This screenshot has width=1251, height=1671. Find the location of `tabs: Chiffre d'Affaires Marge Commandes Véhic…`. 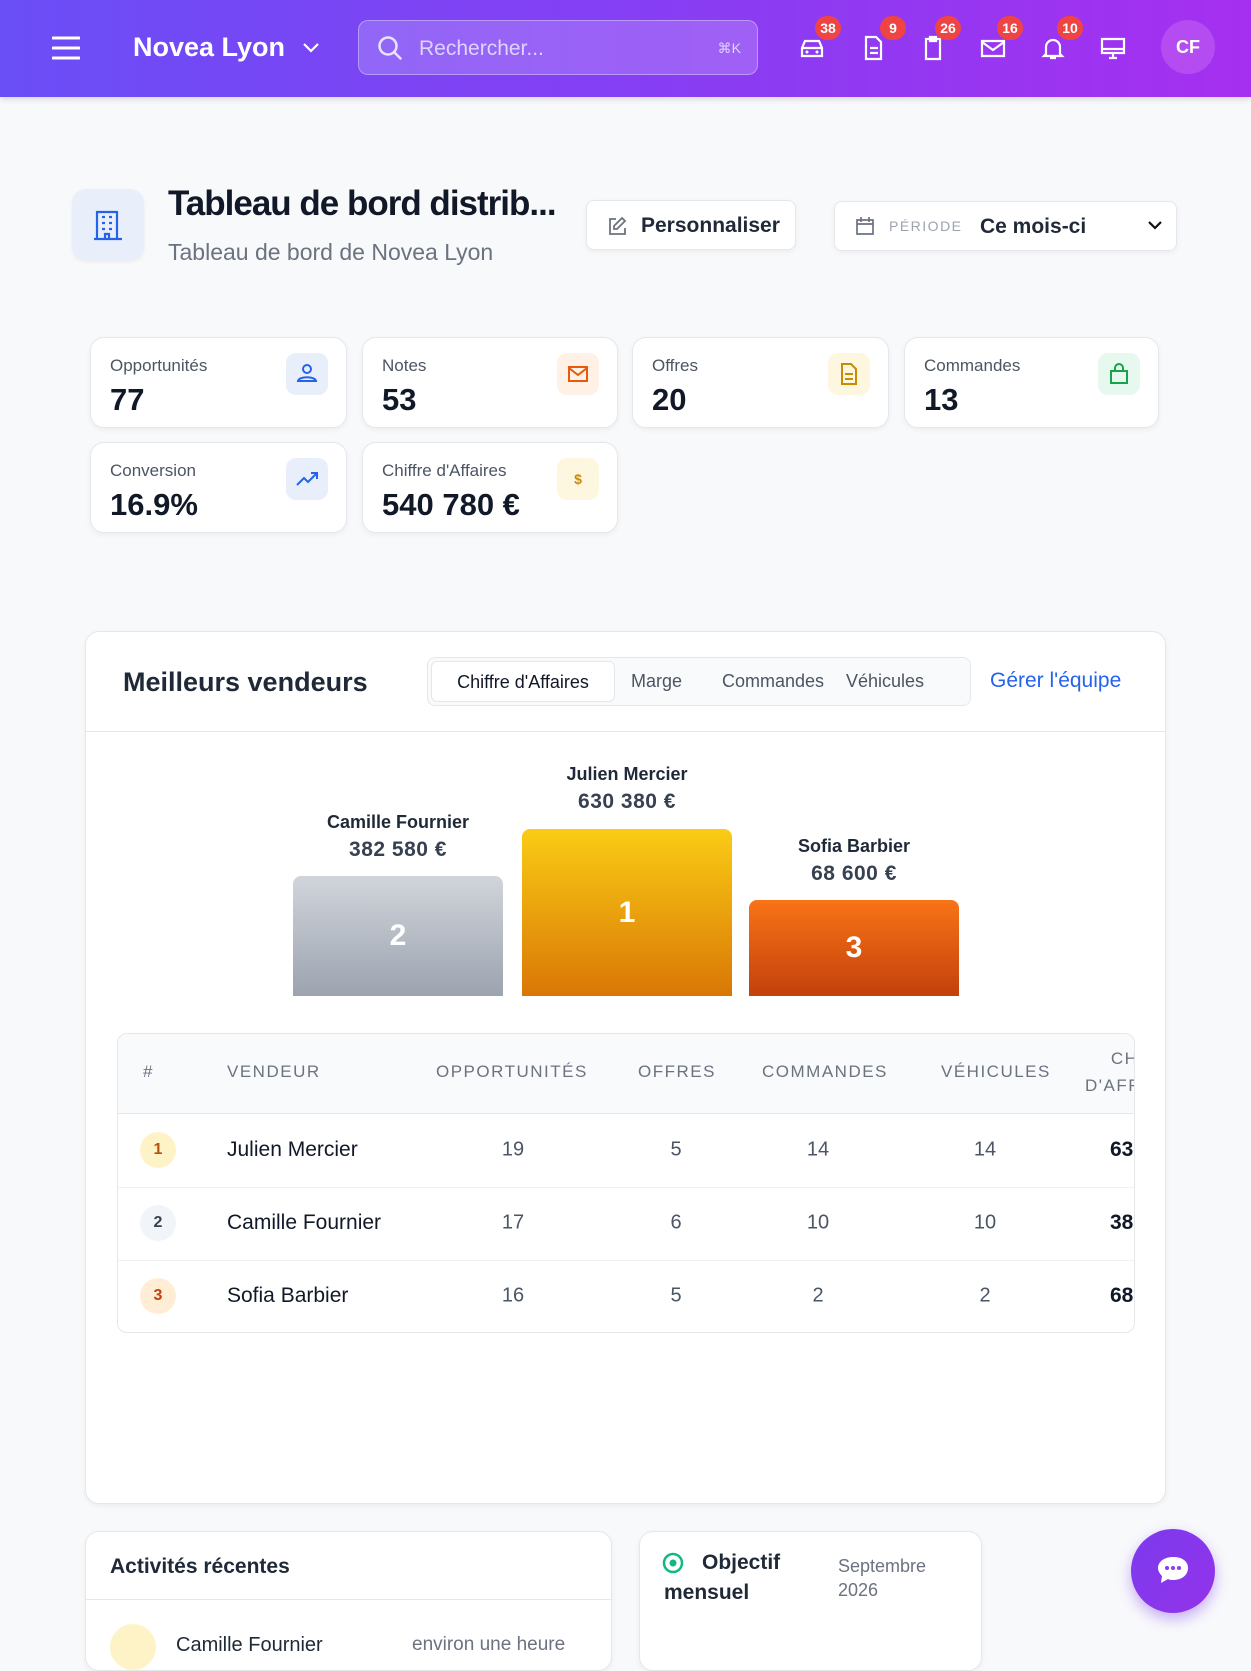

tabs: Chiffre d'Affaires Marge Commandes Véhic… is located at coordinates (699, 681).